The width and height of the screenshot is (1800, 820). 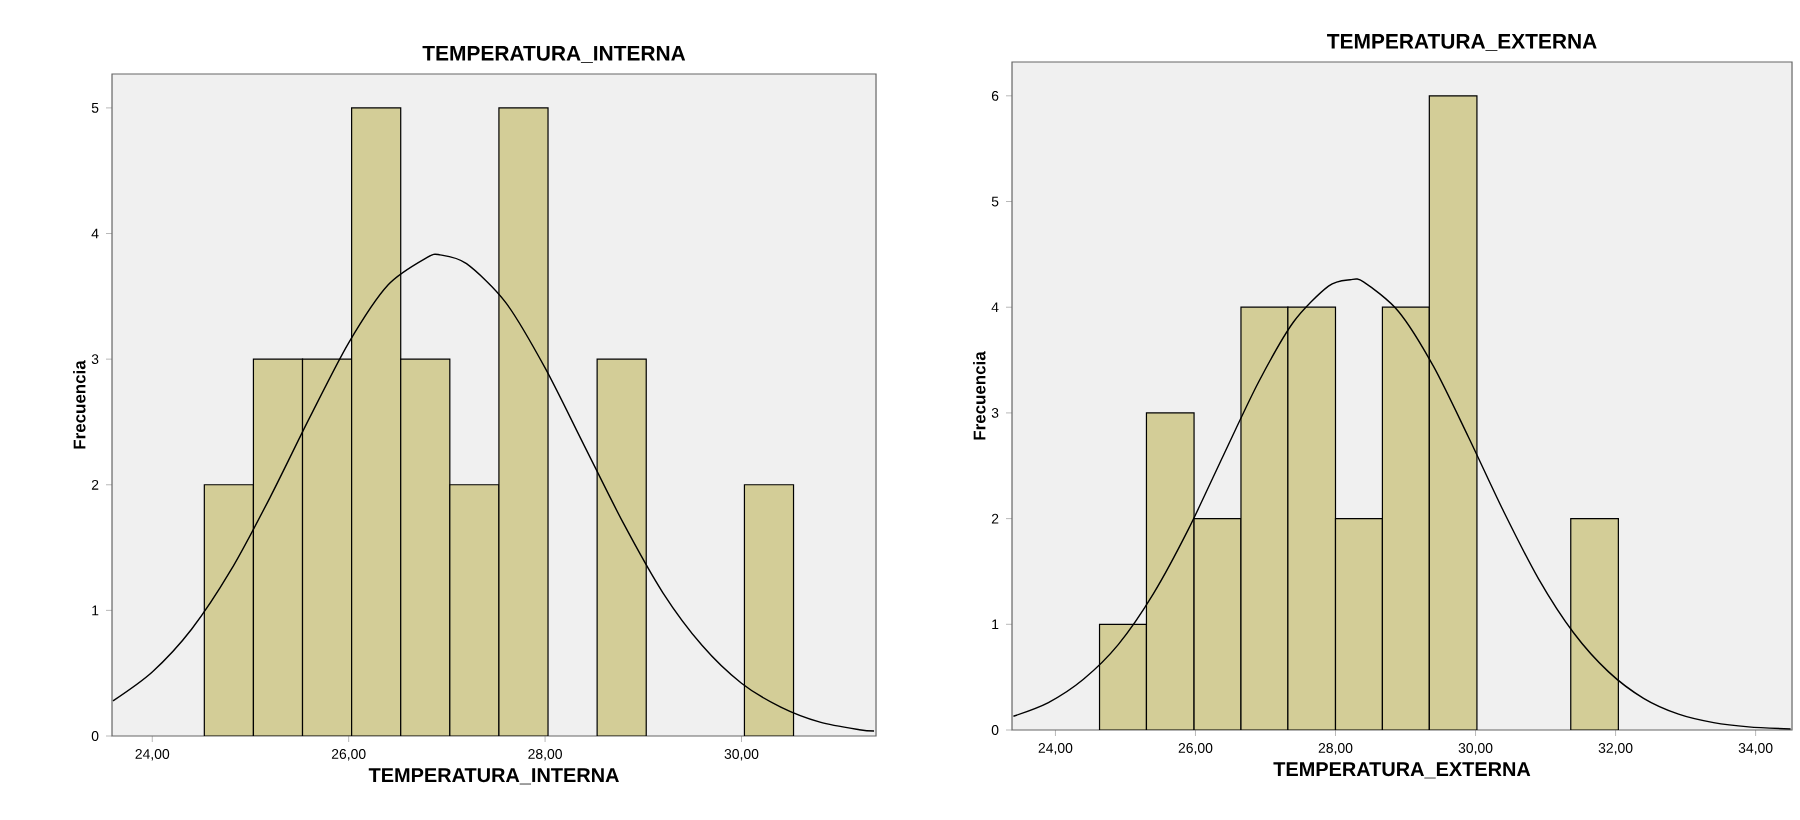 I want to click on x-axis-title: TEMPERATURA_INTERNA, so click(x=493, y=776).